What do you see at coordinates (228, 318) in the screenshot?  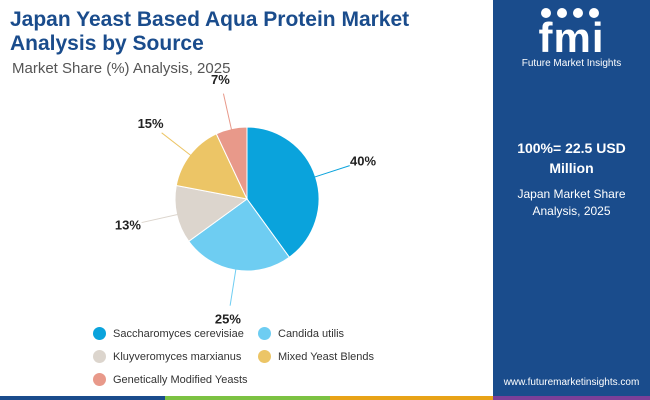 I see `data-label-1: 25%` at bounding box center [228, 318].